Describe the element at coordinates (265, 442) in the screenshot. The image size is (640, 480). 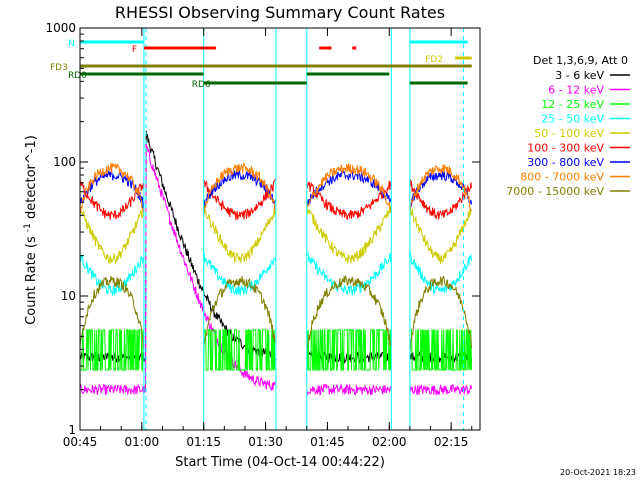
I see `x-tick-label: 01:30` at that location.